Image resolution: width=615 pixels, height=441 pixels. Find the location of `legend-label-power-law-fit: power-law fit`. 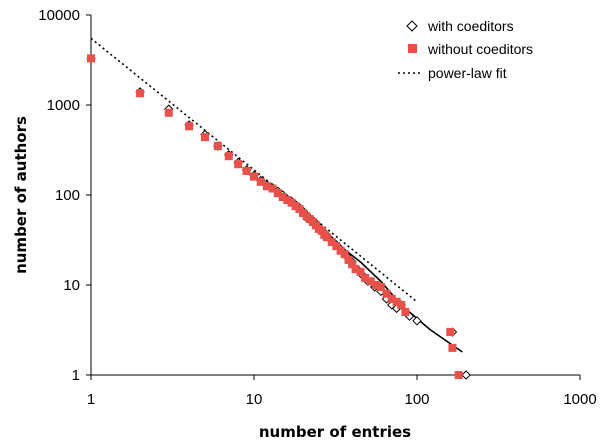

legend-label-power-law-fit: power-law fit is located at coordinates (467, 73).